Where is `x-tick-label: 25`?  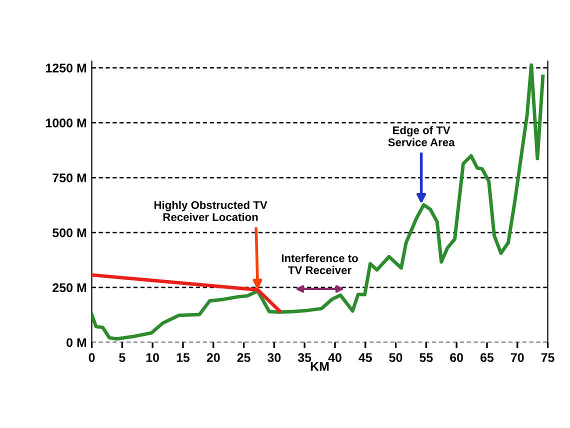
x-tick-label: 25 is located at coordinates (243, 357).